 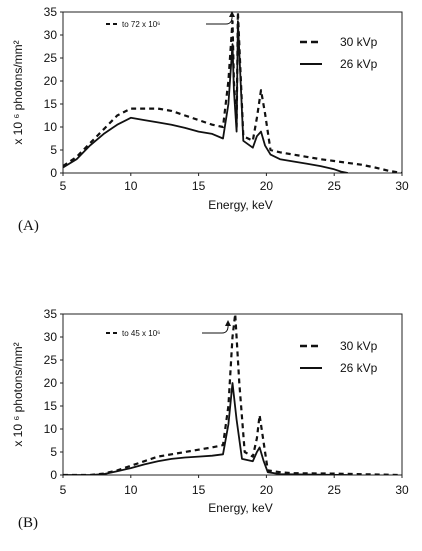 I want to click on annotation-note: to 45 x 10⁶, so click(x=141, y=333).